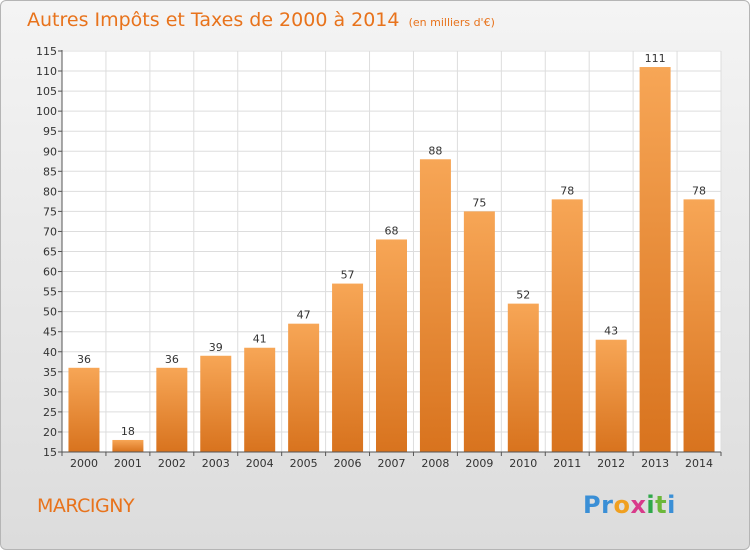  What do you see at coordinates (661, 505) in the screenshot?
I see `logo-letter: t` at bounding box center [661, 505].